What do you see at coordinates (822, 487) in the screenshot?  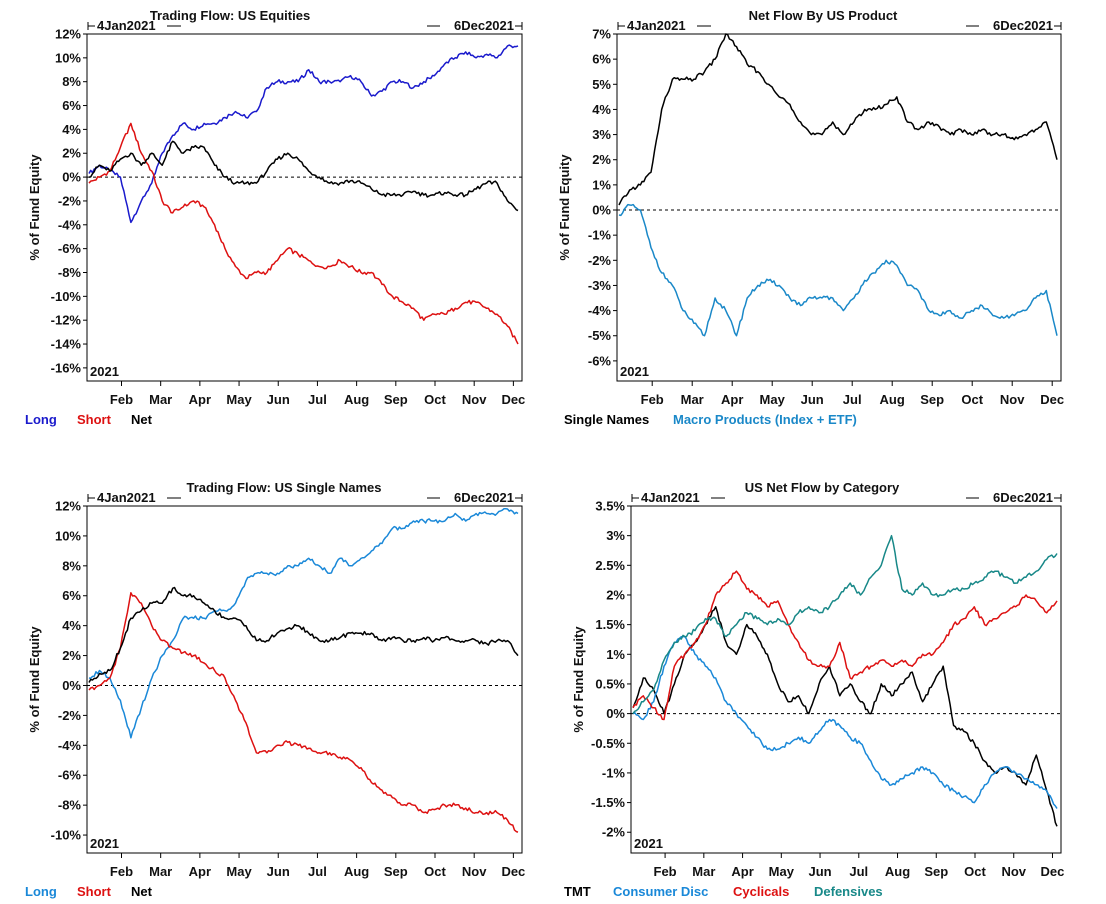 I see `chart-title: US Net Flow by Category` at bounding box center [822, 487].